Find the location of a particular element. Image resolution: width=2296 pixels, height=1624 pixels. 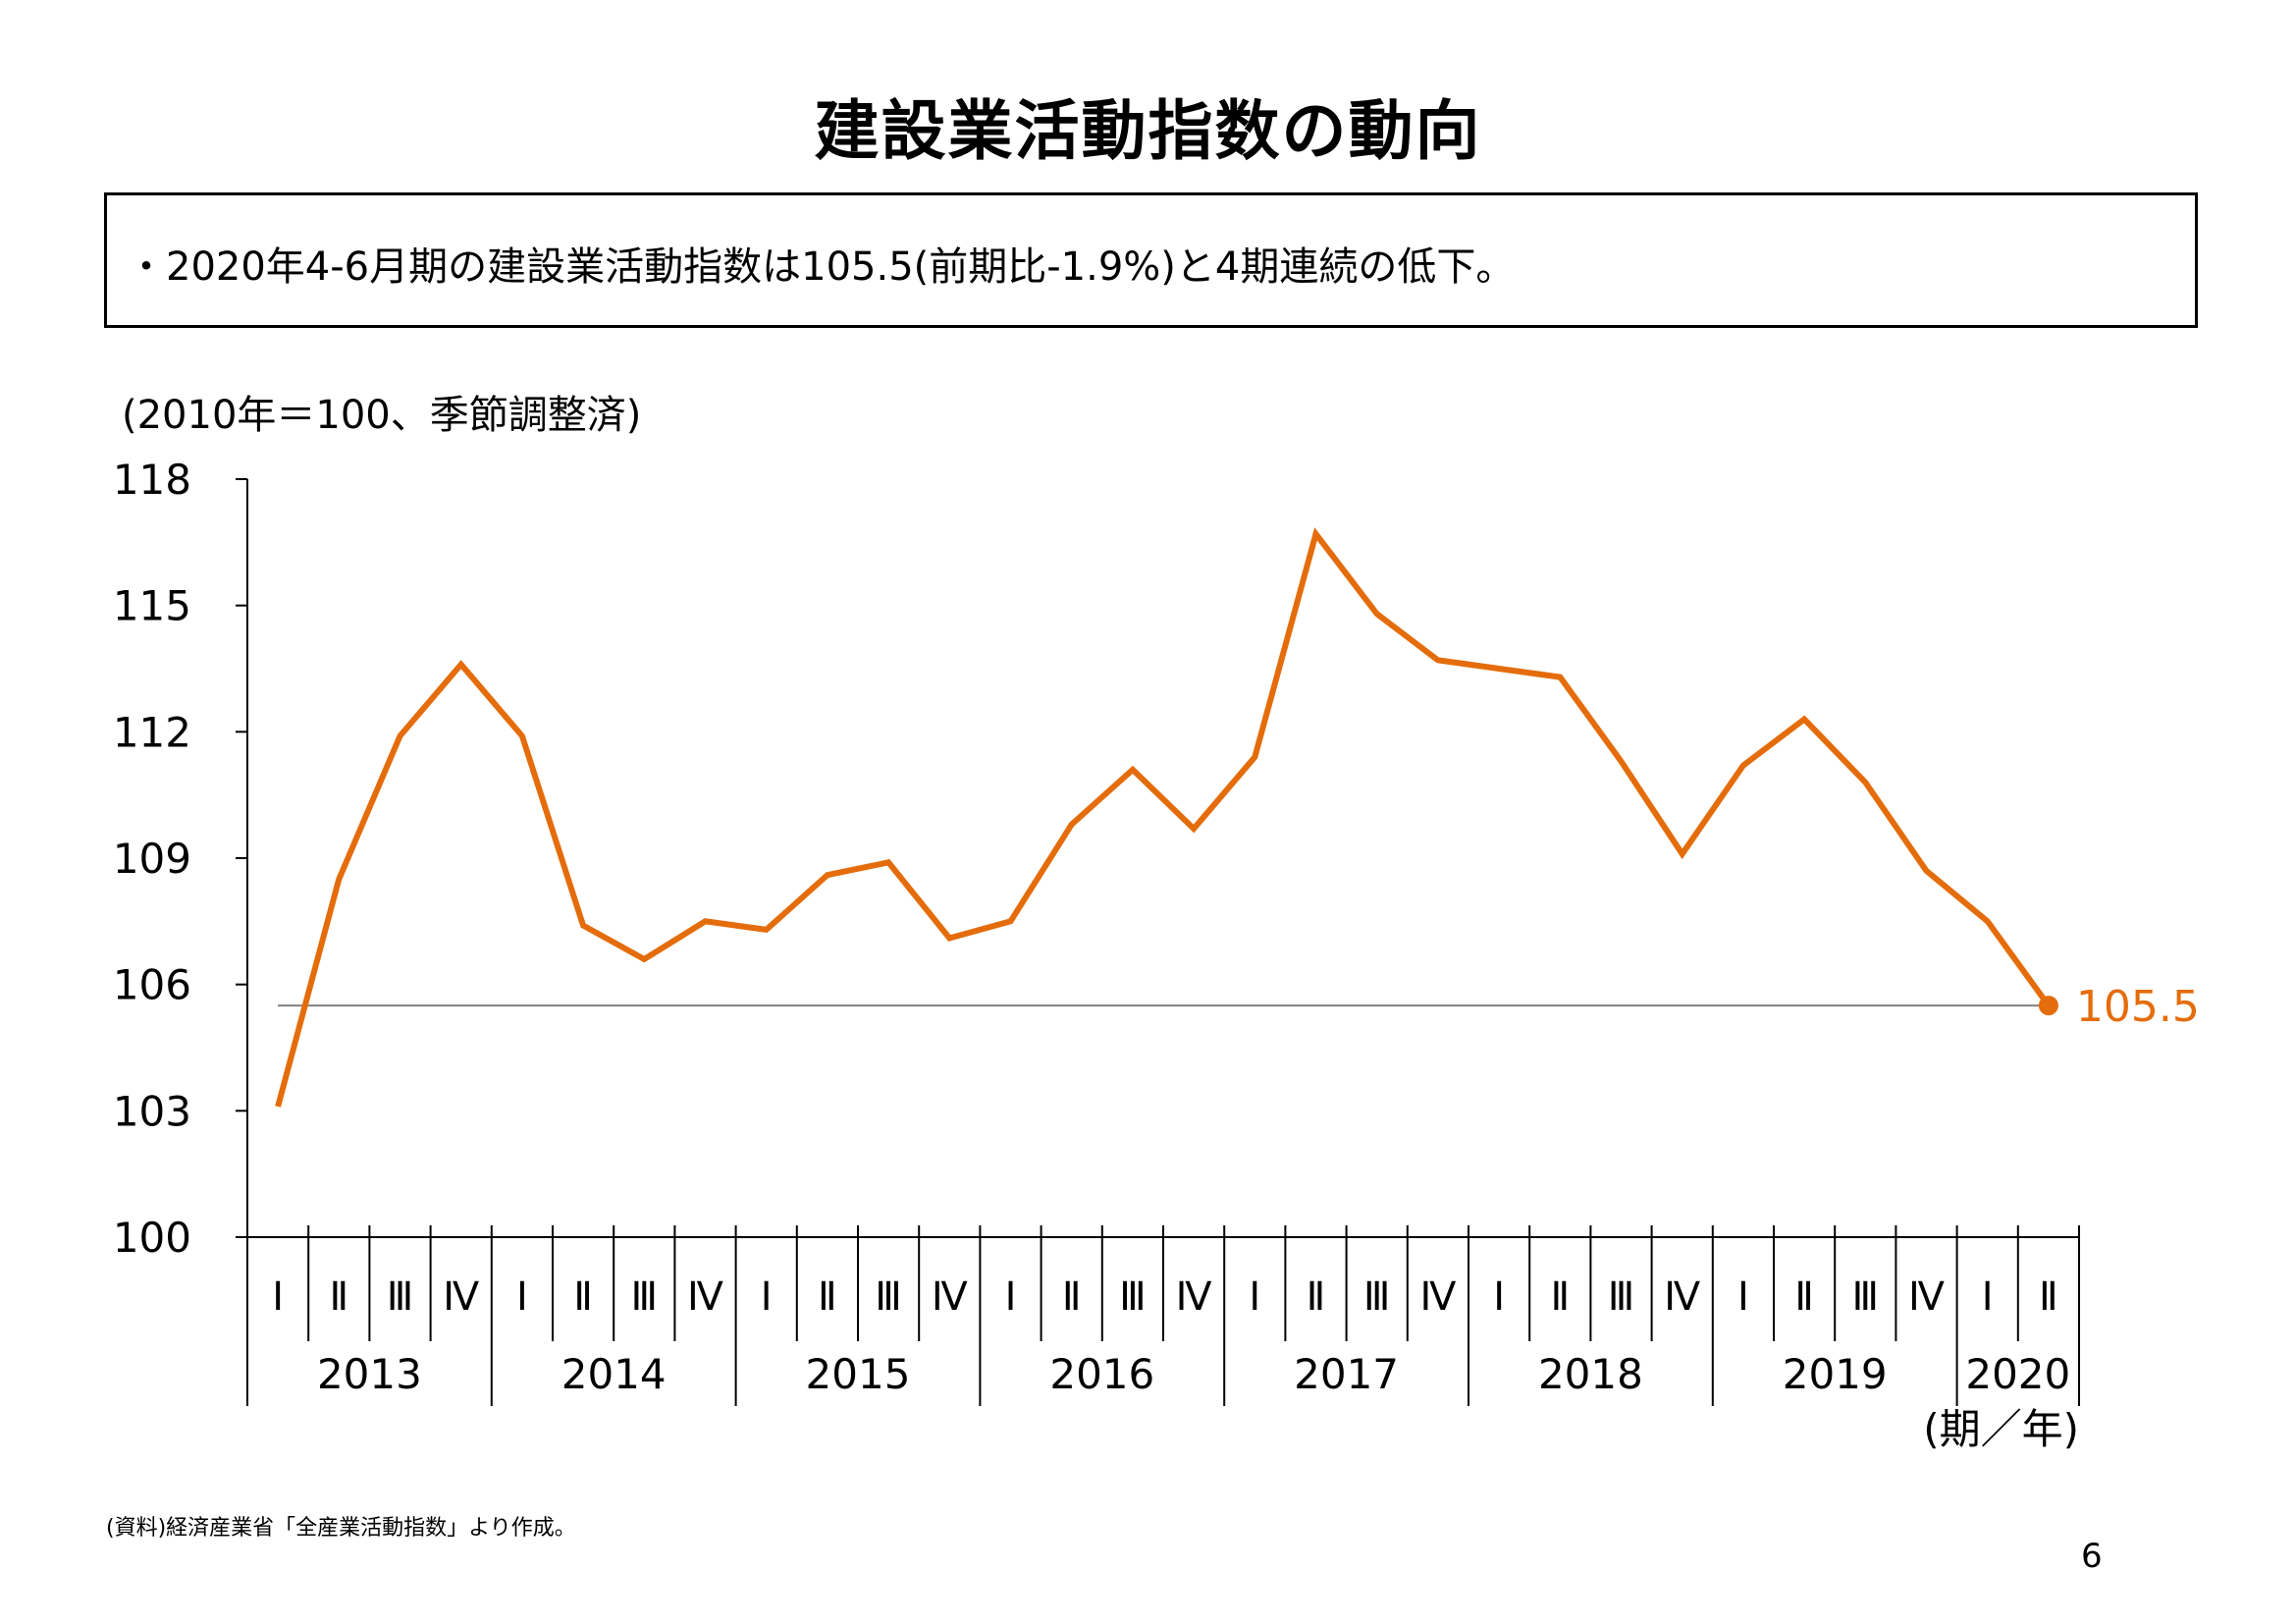

year-label: 2015 is located at coordinates (859, 1374).